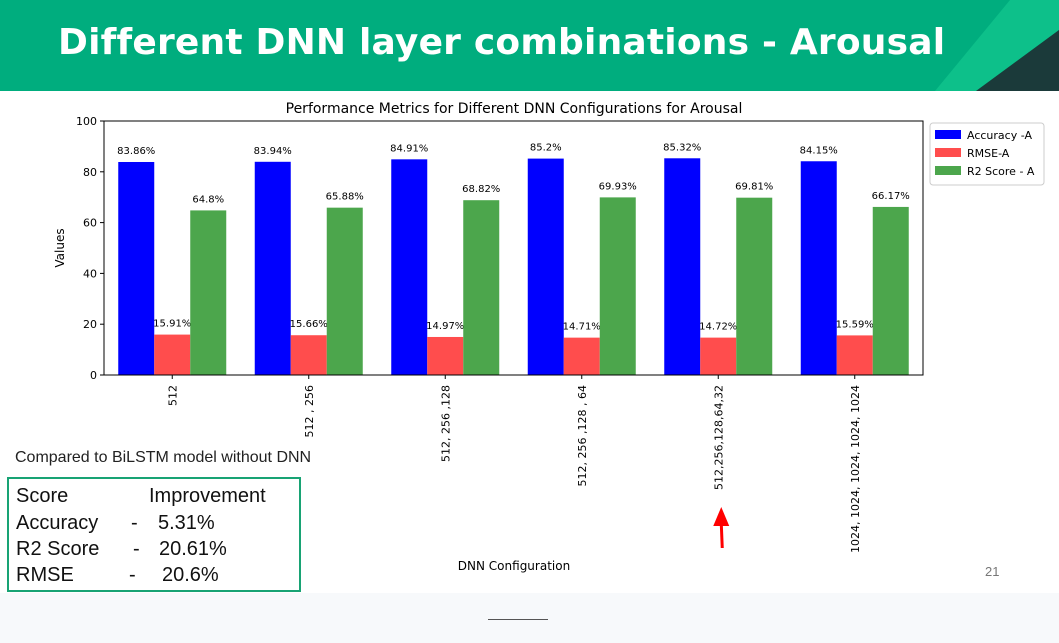  Describe the element at coordinates (273, 151) in the screenshot. I see `bar-value-label: 83.94%` at that location.